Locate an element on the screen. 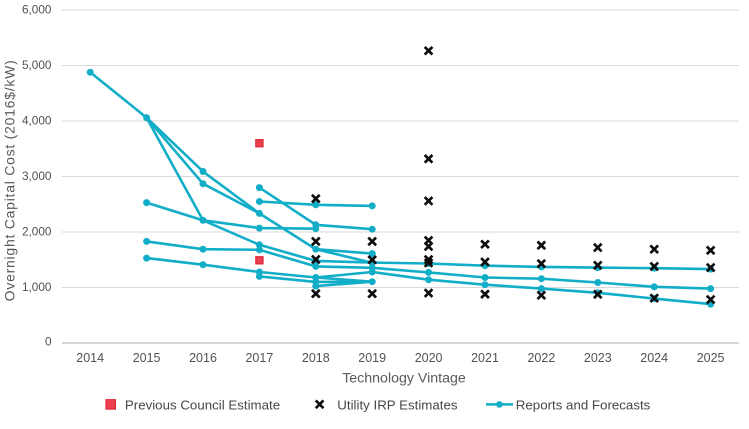 The image size is (749, 429). svg-text: Reports and Forecasts is located at coordinates (583, 404).